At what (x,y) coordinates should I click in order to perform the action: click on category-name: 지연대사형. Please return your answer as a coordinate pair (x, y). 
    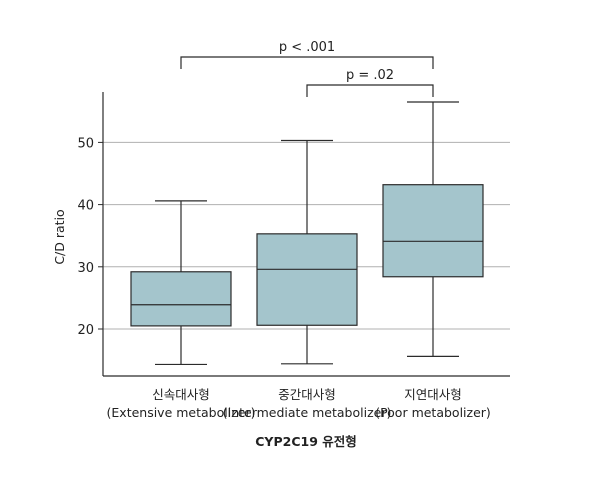
    Looking at the image, I should click on (433, 394).